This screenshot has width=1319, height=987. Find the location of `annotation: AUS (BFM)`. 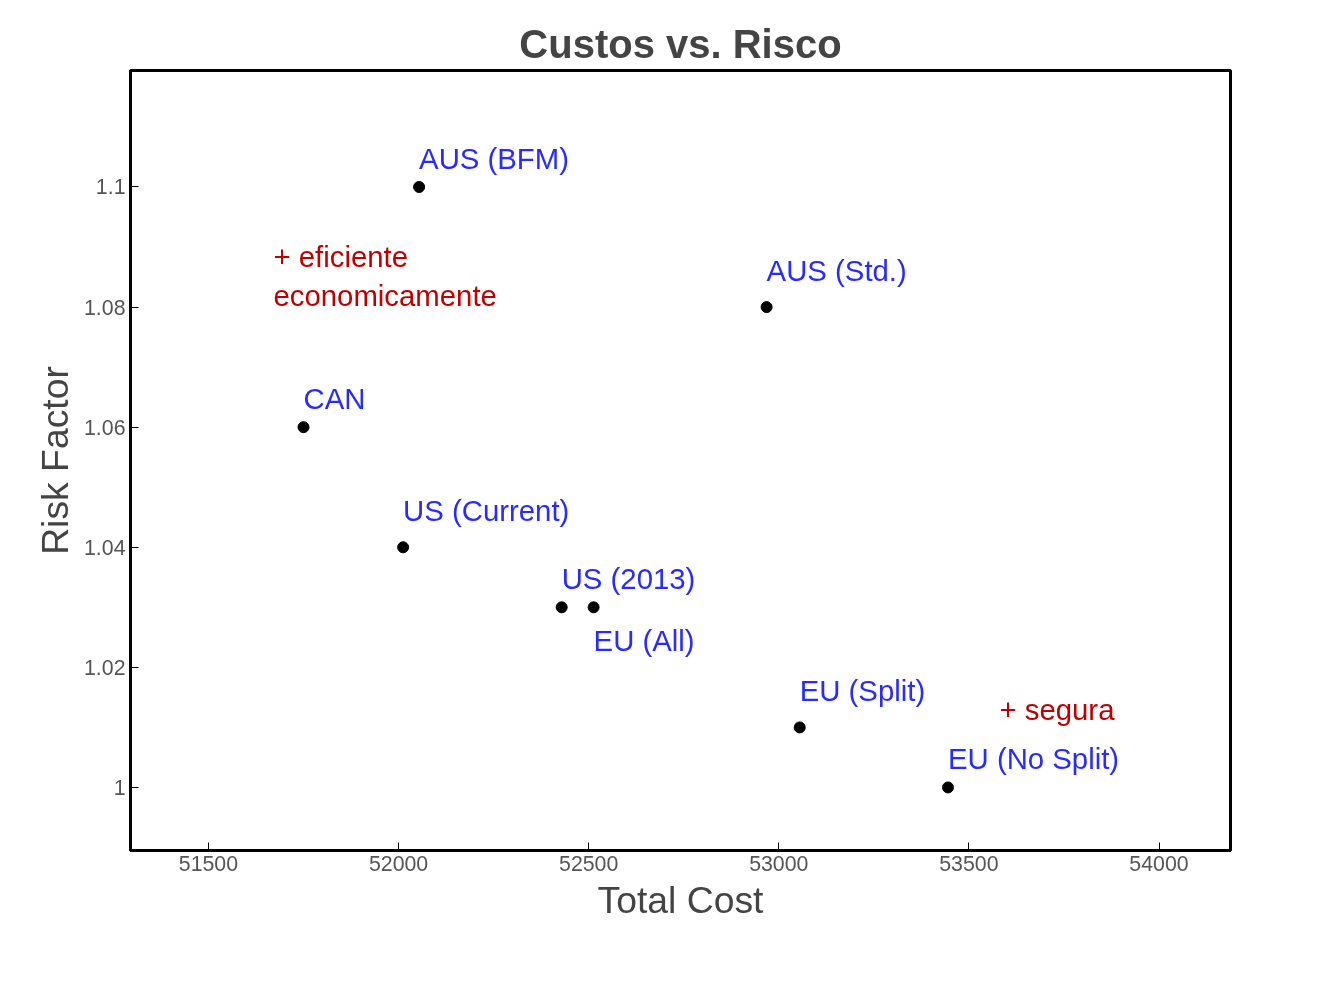

annotation: AUS (BFM) is located at coordinates (494, 158).